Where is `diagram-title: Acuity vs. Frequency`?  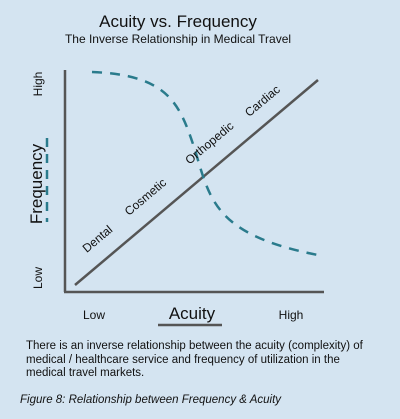 diagram-title: Acuity vs. Frequency is located at coordinates (178, 21).